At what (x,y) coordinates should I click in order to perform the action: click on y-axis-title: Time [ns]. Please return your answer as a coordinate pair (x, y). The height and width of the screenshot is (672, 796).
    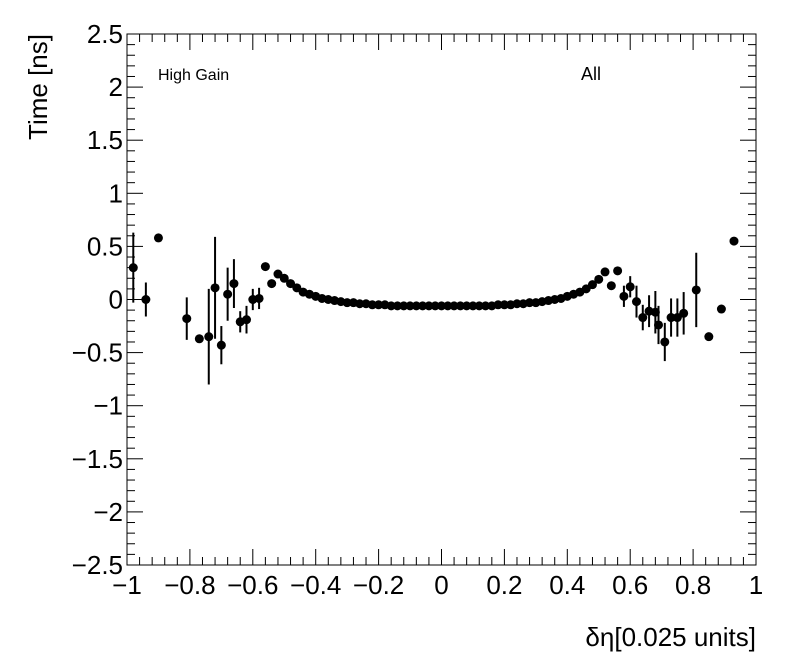
    Looking at the image, I should click on (38, 87).